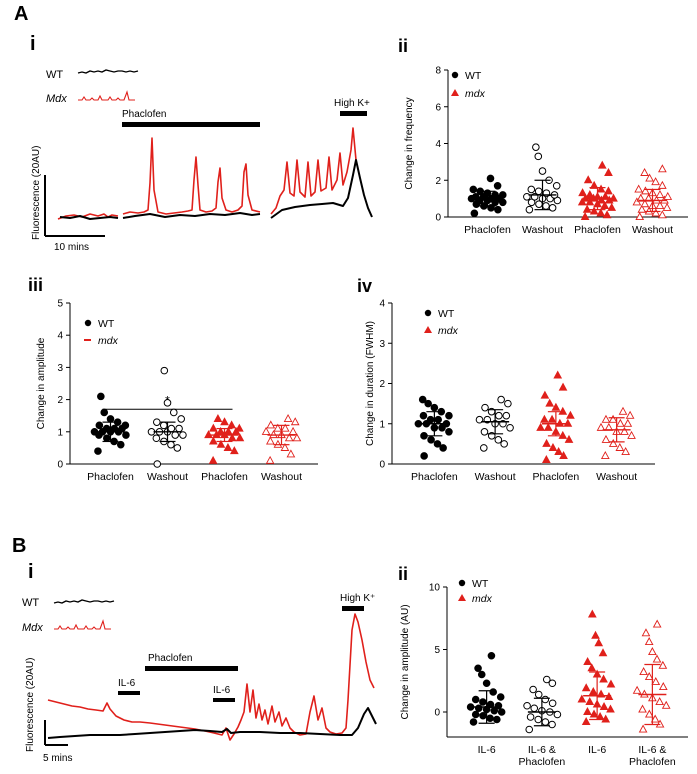 Image resolution: width=697 pixels, height=774 pixels. Describe the element at coordinates (106, 324) in the screenshot. I see `legend-label: WT` at that location.